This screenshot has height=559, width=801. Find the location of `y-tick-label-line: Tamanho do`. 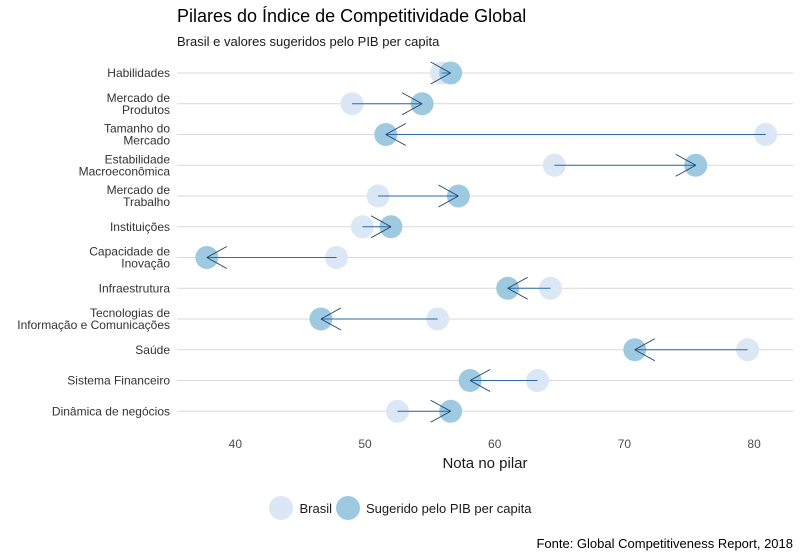

y-tick-label-line: Tamanho do is located at coordinates (137, 129).